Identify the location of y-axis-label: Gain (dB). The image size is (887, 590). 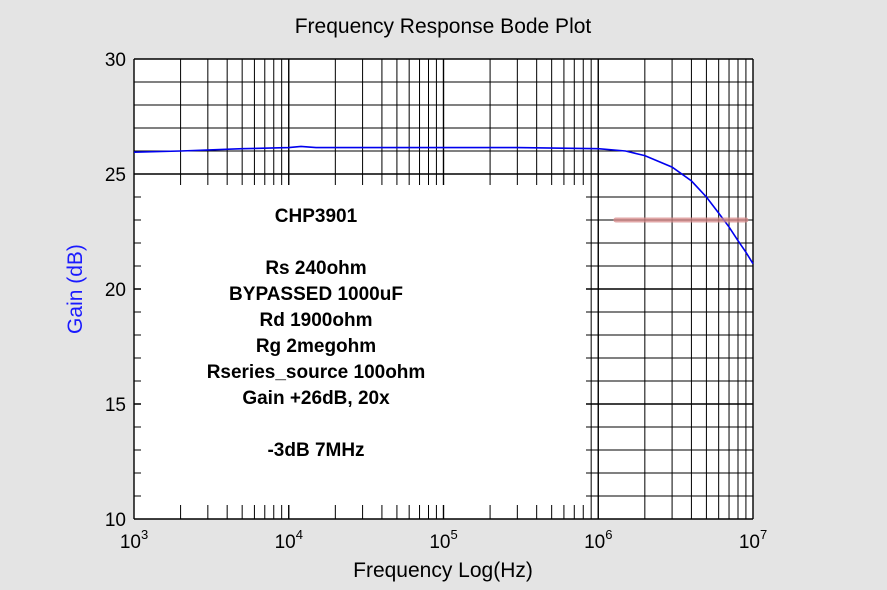
(75, 289).